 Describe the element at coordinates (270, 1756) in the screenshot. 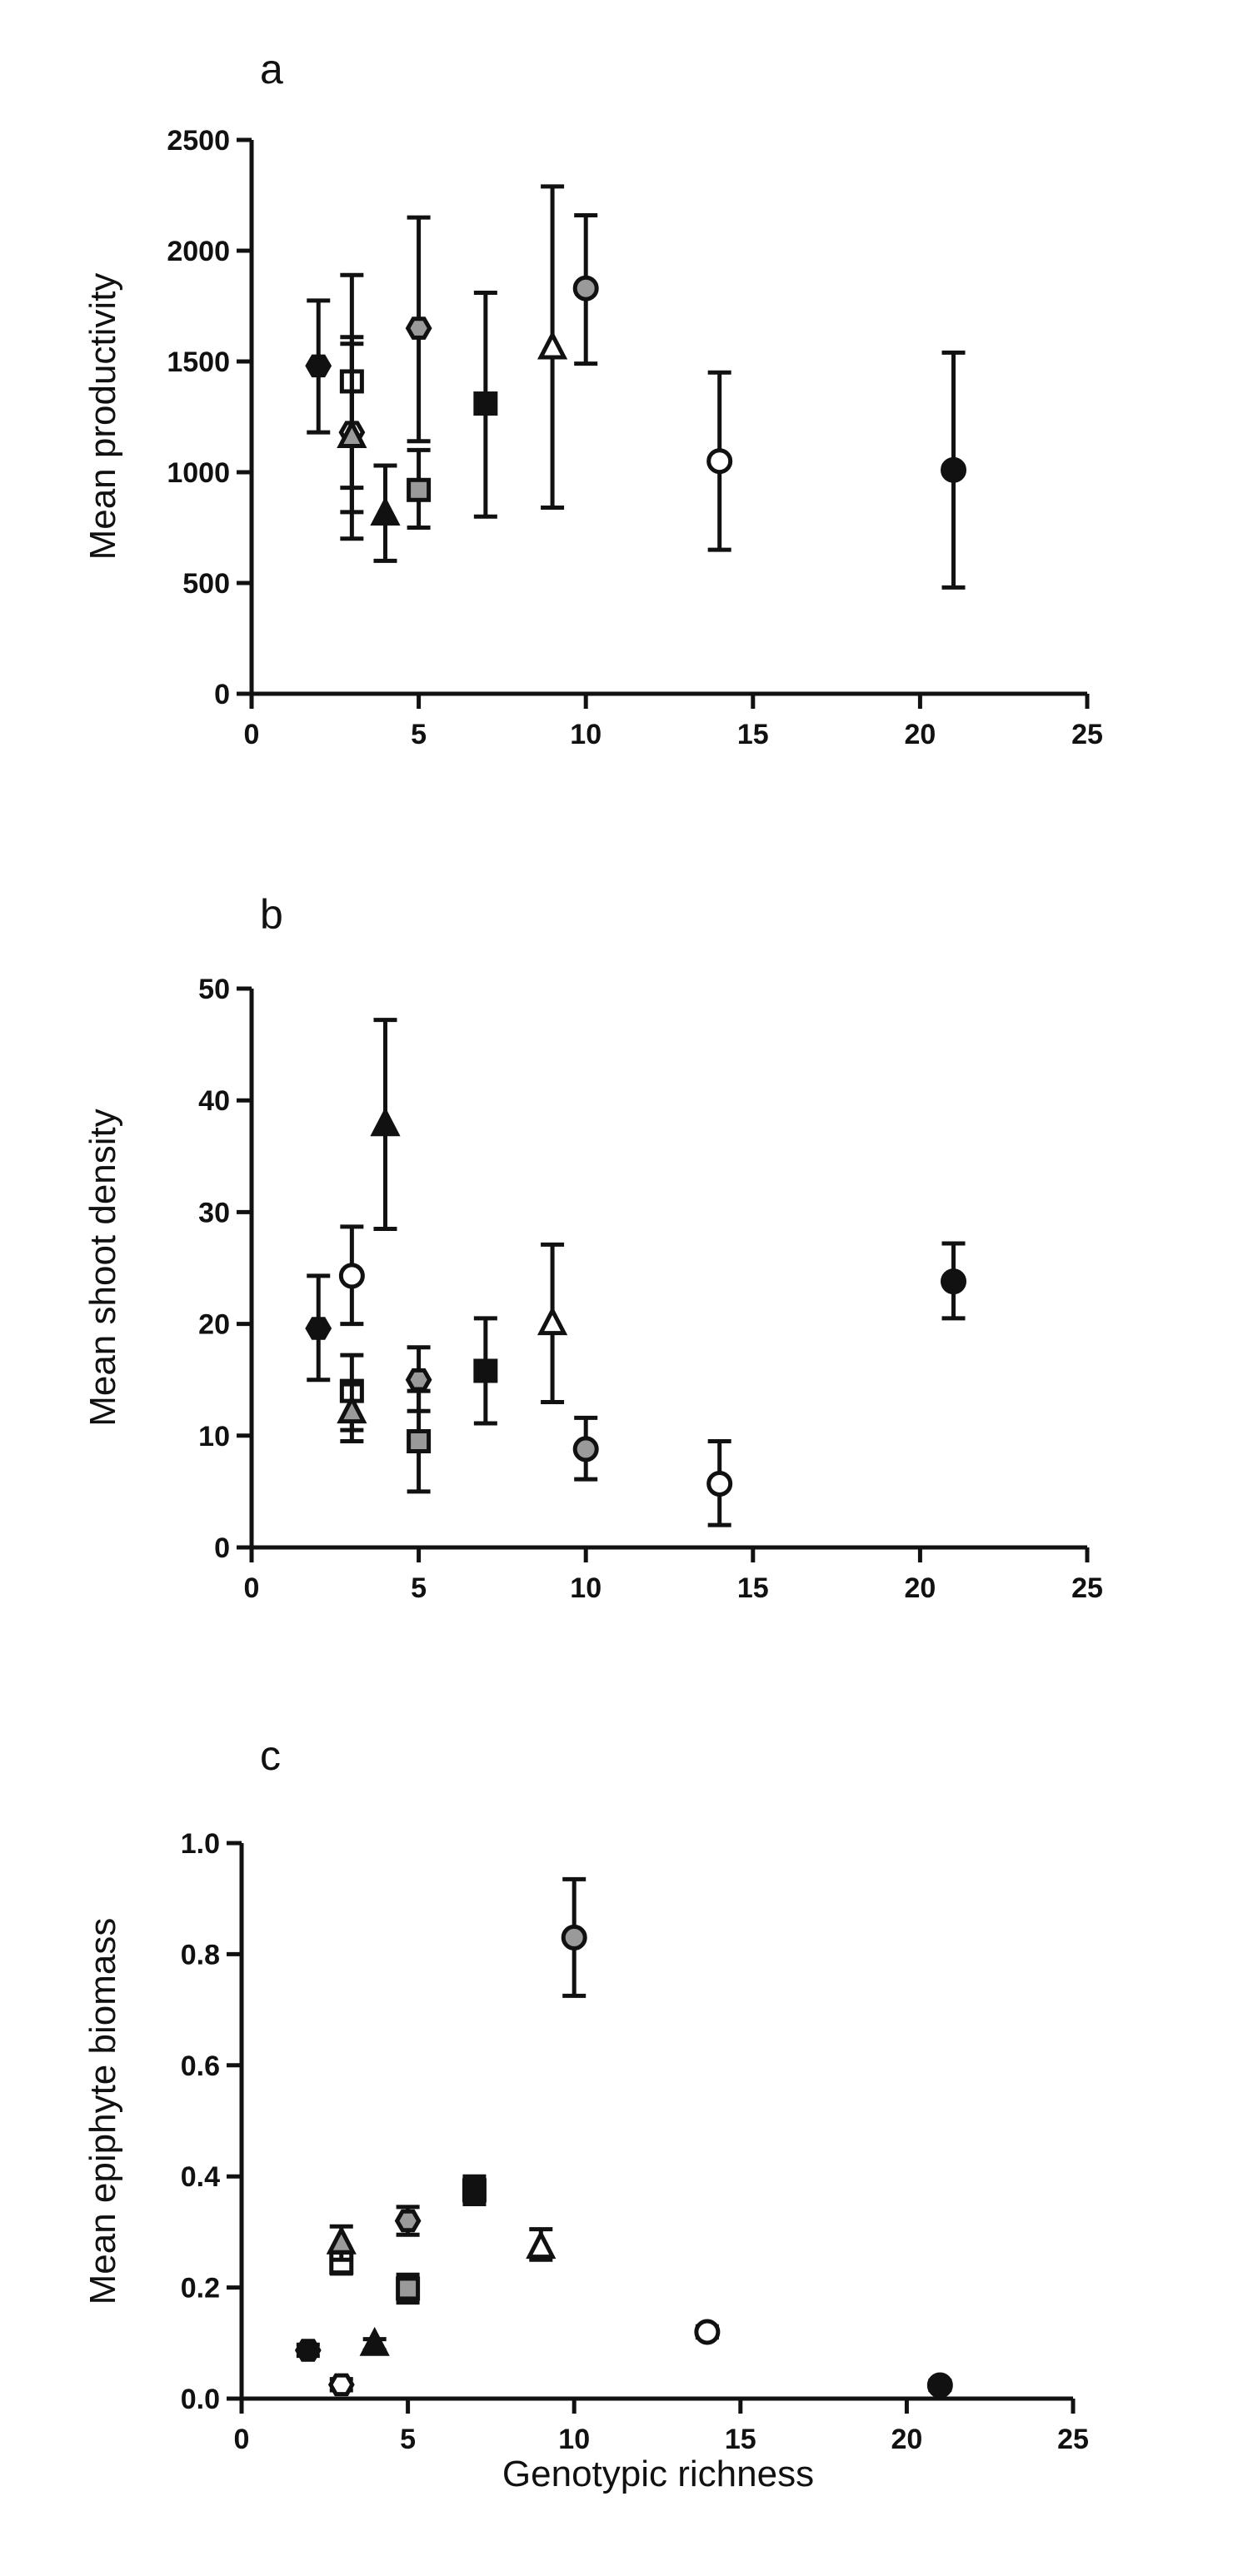

I see `panel-label: c` at that location.